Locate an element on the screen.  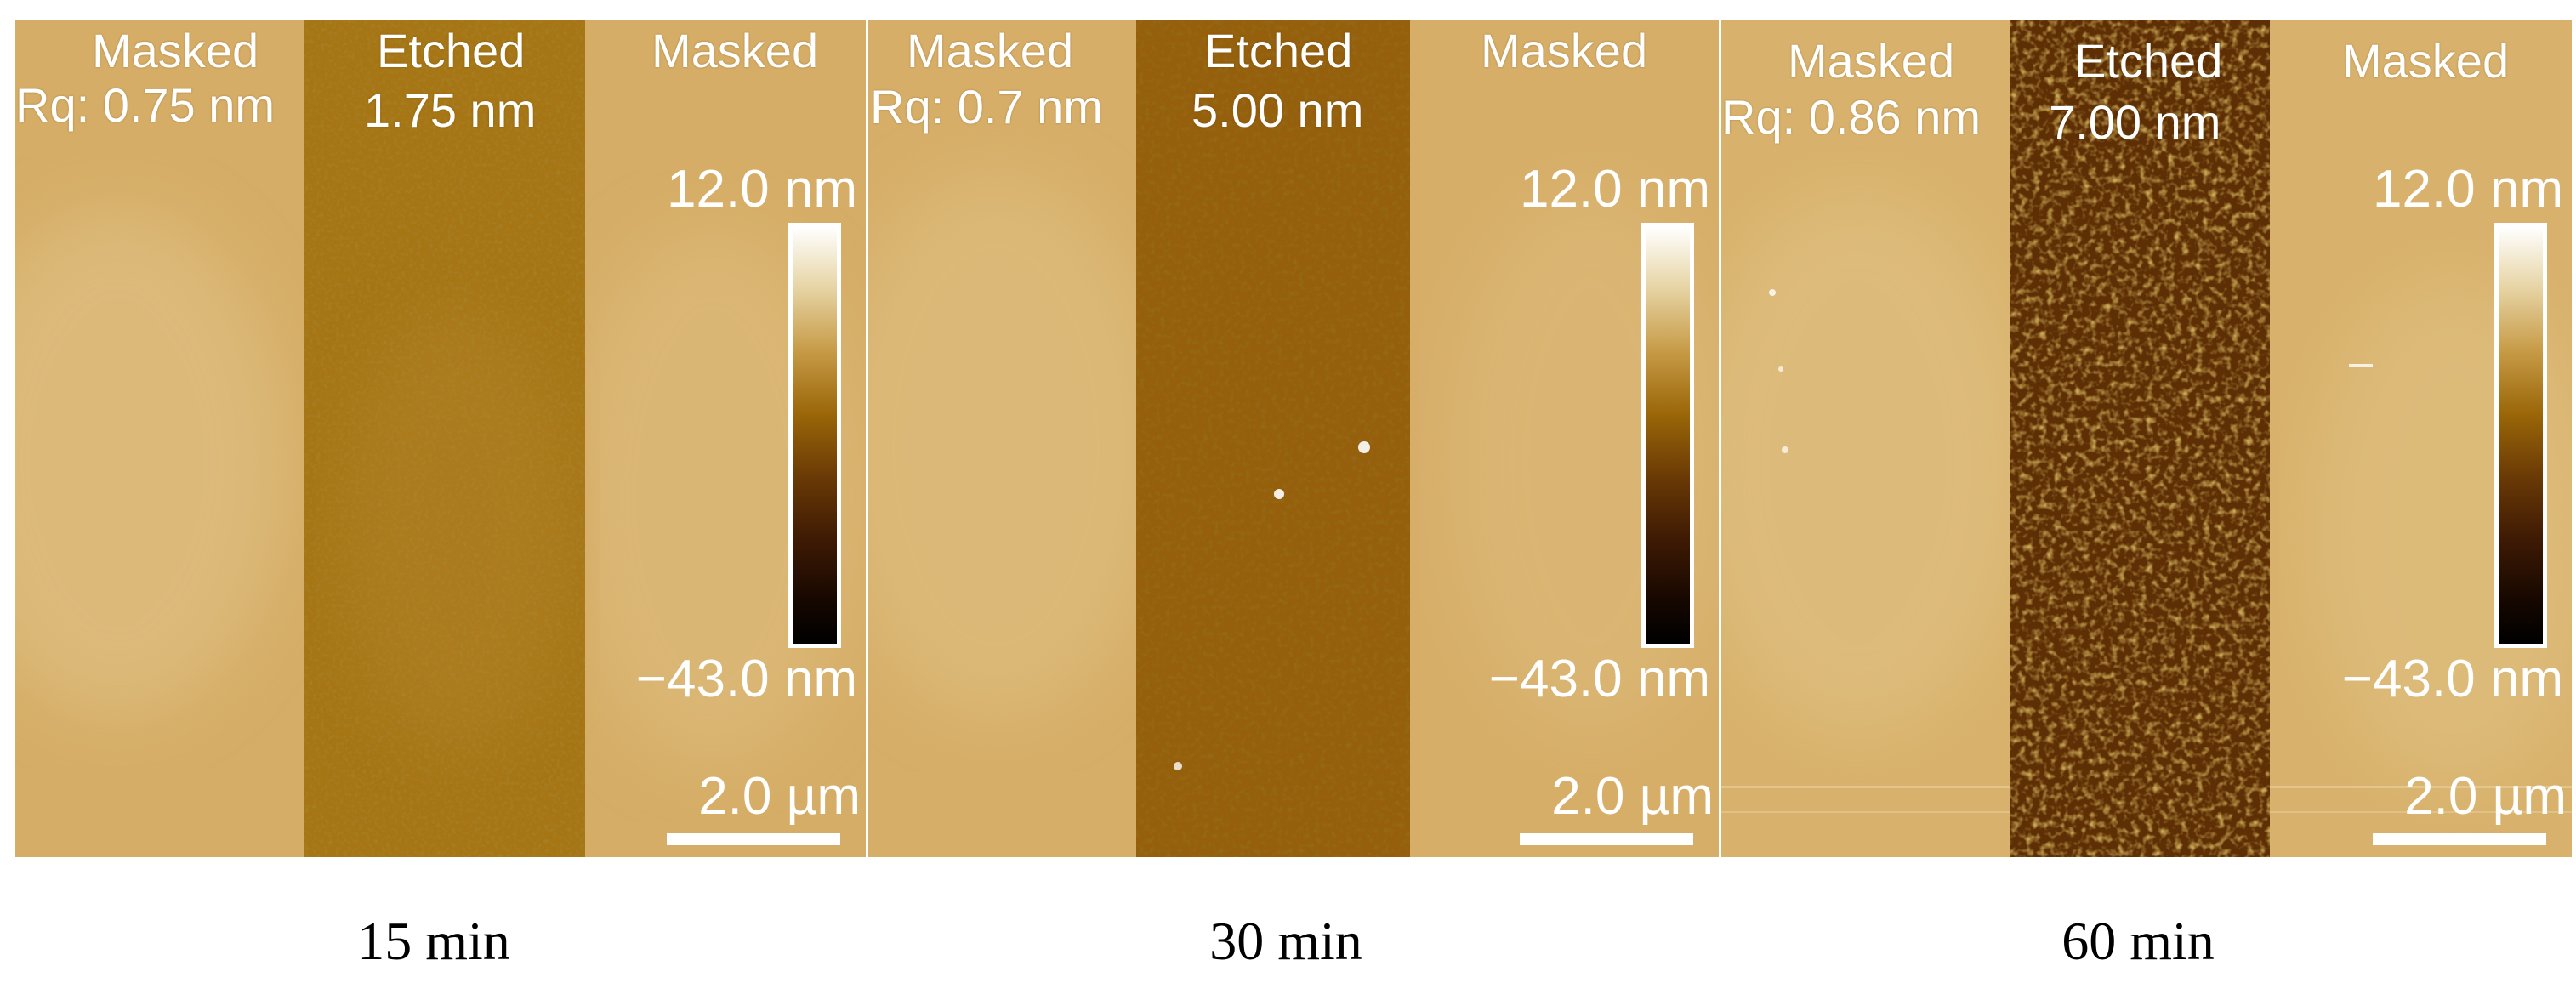
caption-30min: 30 min is located at coordinates (1285, 941).